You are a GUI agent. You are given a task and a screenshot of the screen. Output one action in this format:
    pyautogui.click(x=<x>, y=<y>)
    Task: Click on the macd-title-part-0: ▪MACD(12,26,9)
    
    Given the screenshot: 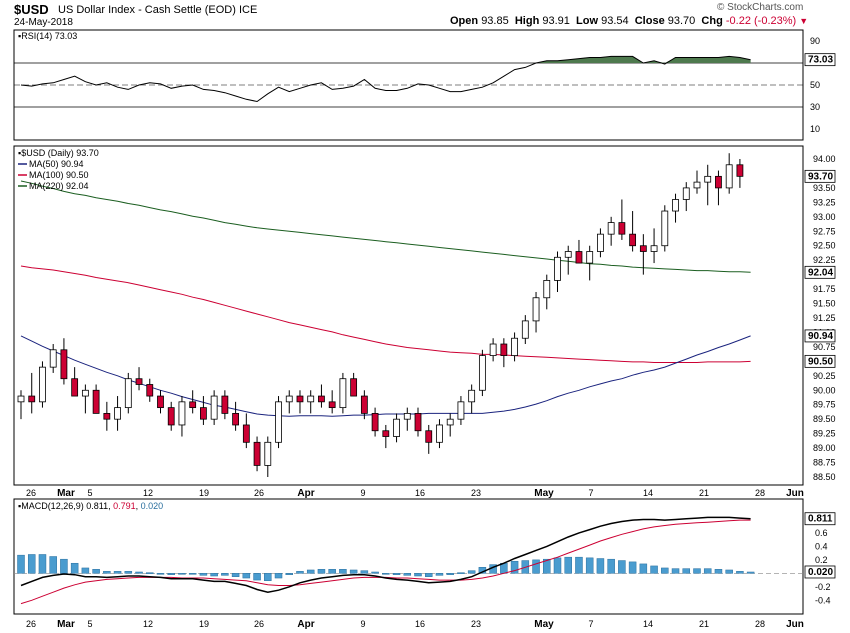 What is the action you would take?
    pyautogui.click(x=52, y=506)
    